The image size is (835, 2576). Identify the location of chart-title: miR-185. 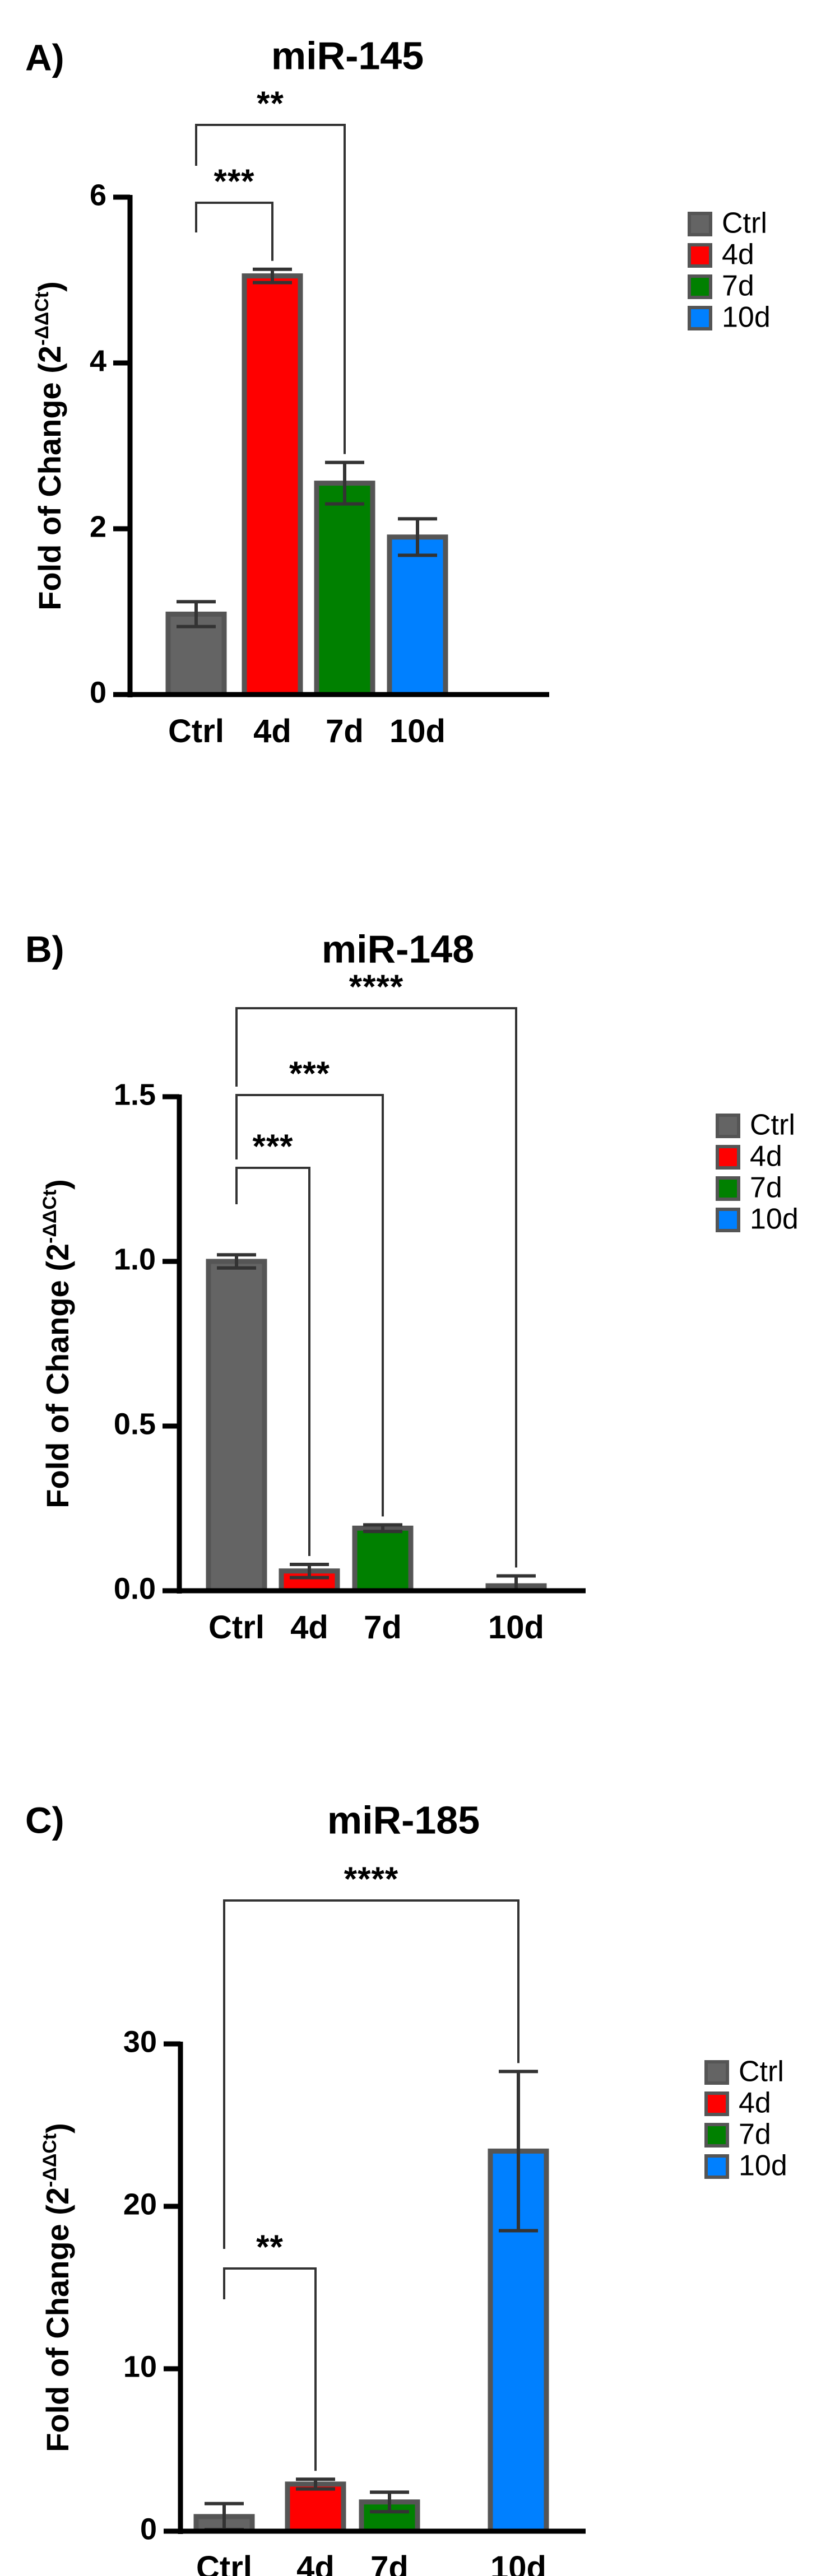
(404, 1820).